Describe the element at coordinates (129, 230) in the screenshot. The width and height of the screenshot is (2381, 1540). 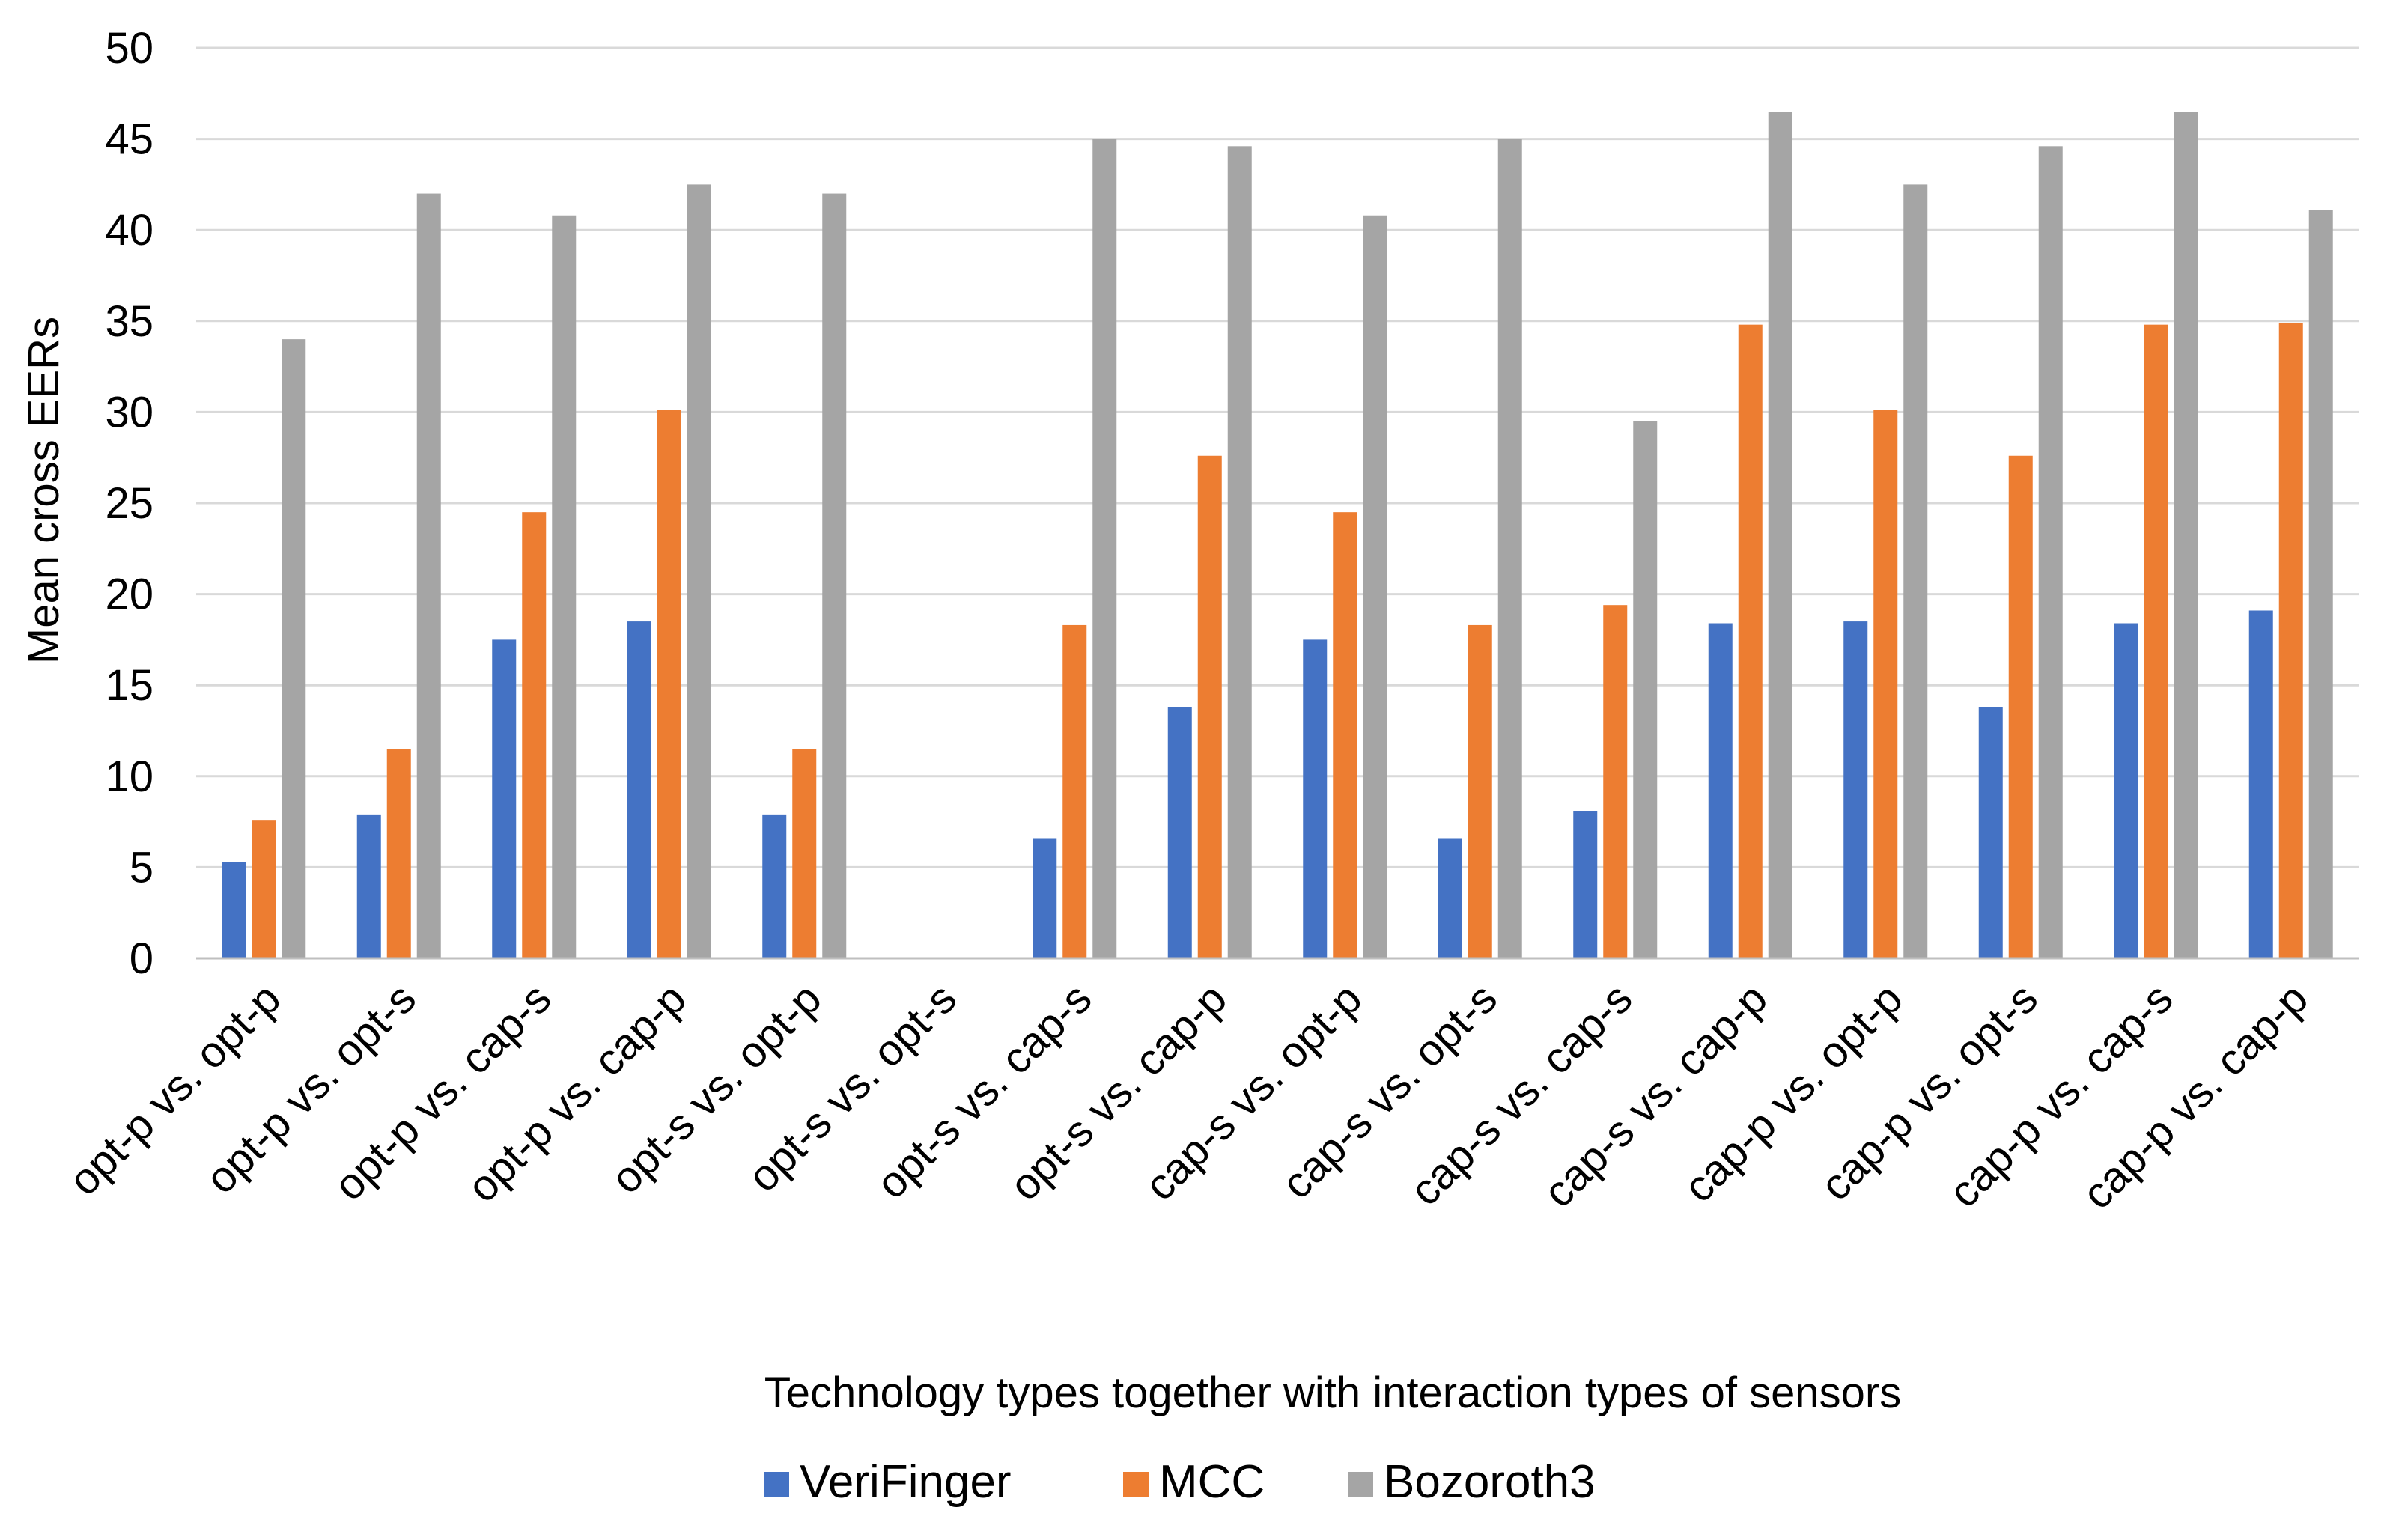
I see `y-tick-label: 40` at that location.